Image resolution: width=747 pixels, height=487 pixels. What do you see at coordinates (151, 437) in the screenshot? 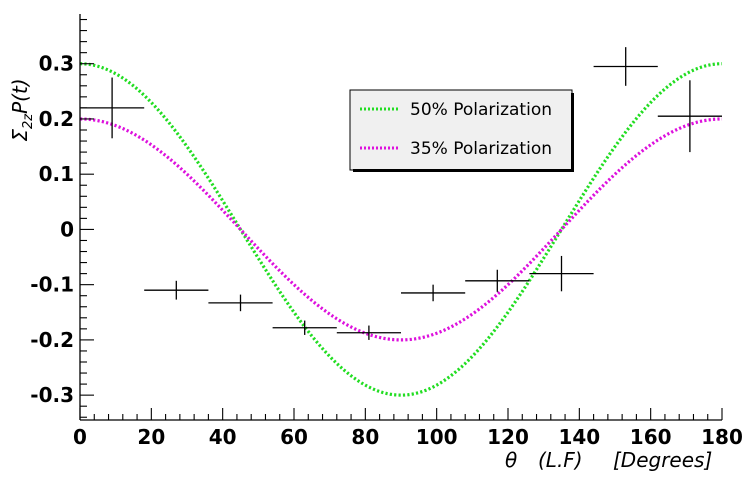
I see `x-tick-label: 20` at bounding box center [151, 437].